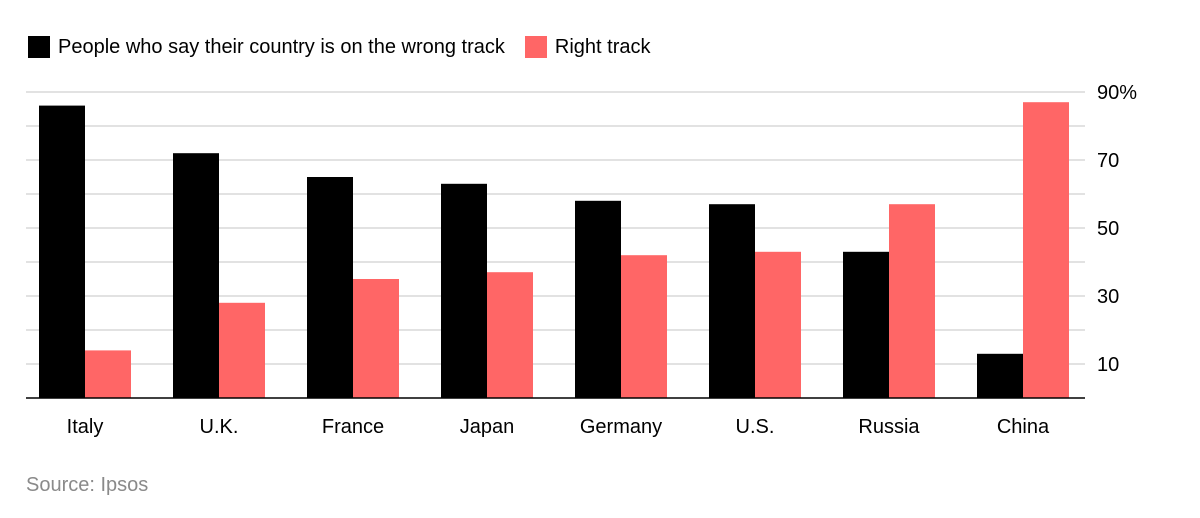  Describe the element at coordinates (1046, 250) in the screenshot. I see `bar-right-track-china` at that location.